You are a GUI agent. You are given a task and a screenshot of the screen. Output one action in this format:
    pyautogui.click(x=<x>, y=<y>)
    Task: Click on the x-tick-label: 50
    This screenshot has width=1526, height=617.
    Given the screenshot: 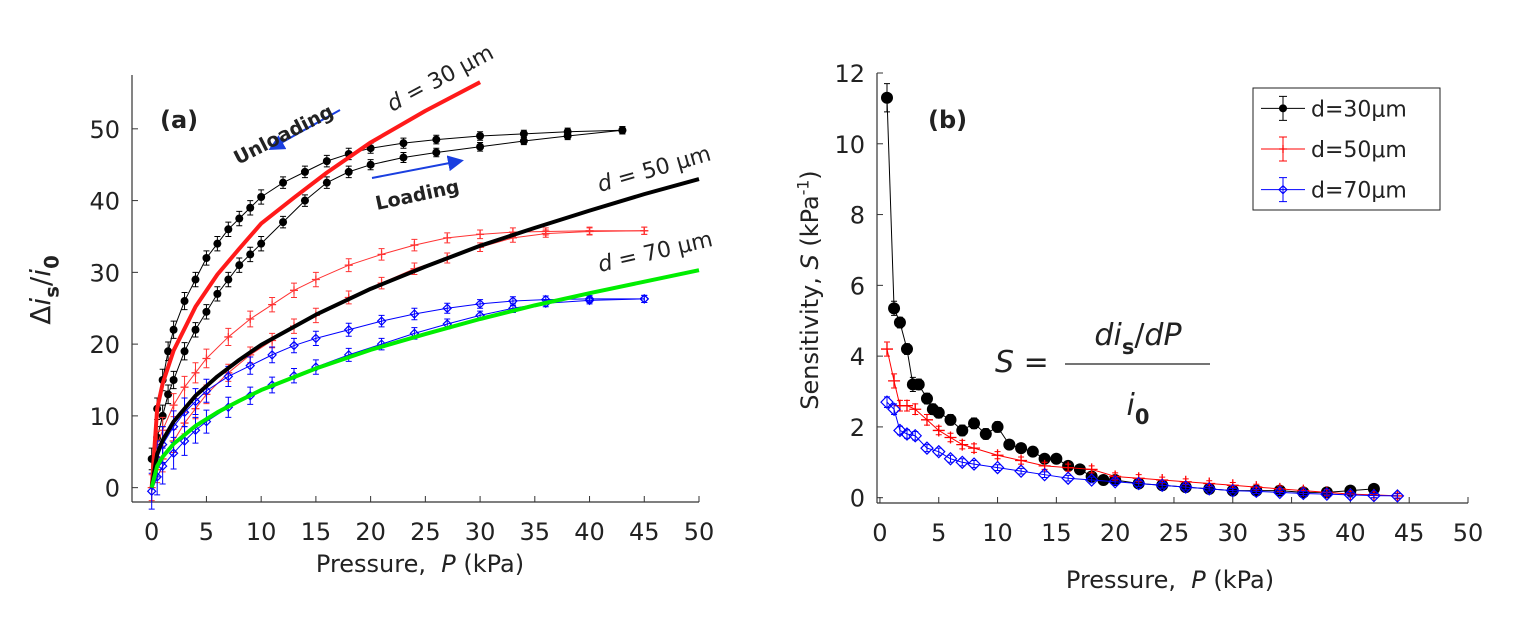 What is the action you would take?
    pyautogui.click(x=1468, y=533)
    